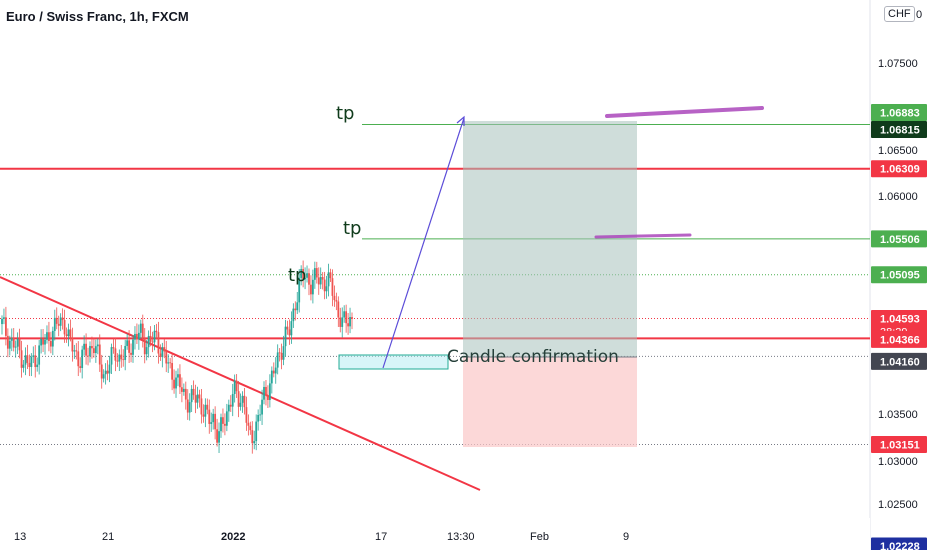 The width and height of the screenshot is (932, 550). Describe the element at coordinates (393, 362) in the screenshot. I see `confirmation-box` at that location.